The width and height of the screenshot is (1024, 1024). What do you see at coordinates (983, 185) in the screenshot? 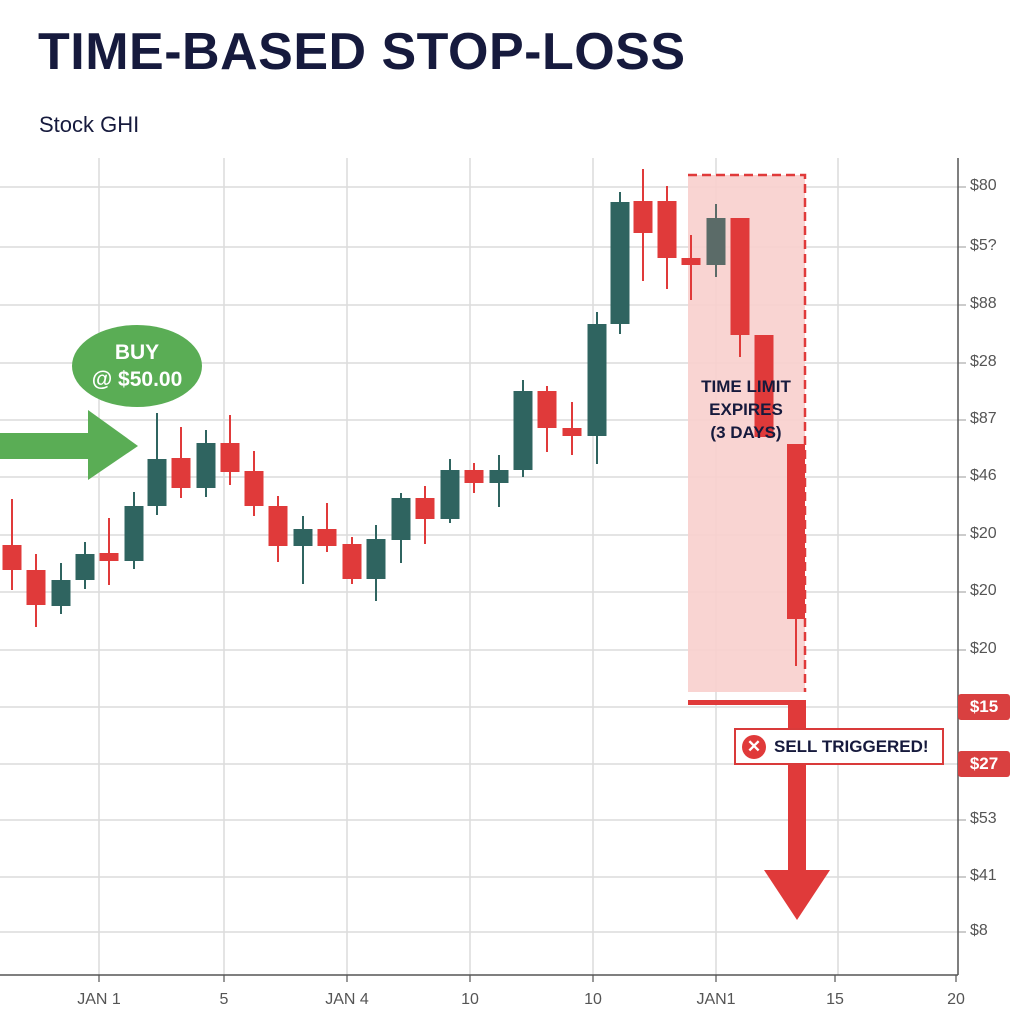
I see `y-axis-label: $80` at bounding box center [983, 185].